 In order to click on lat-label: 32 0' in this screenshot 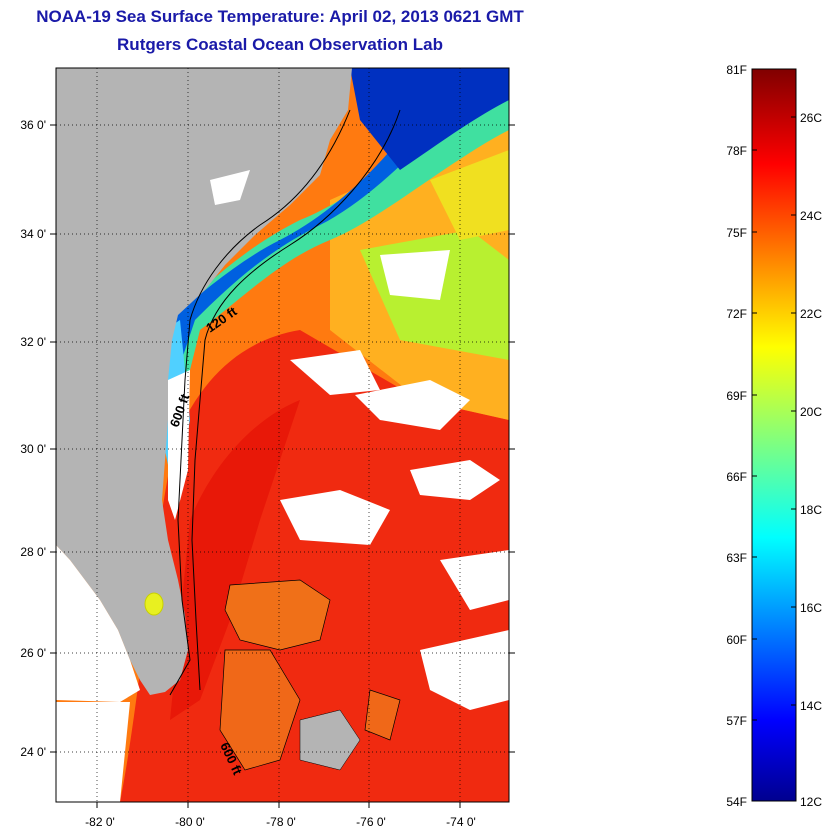, I will do `click(33, 342)`.